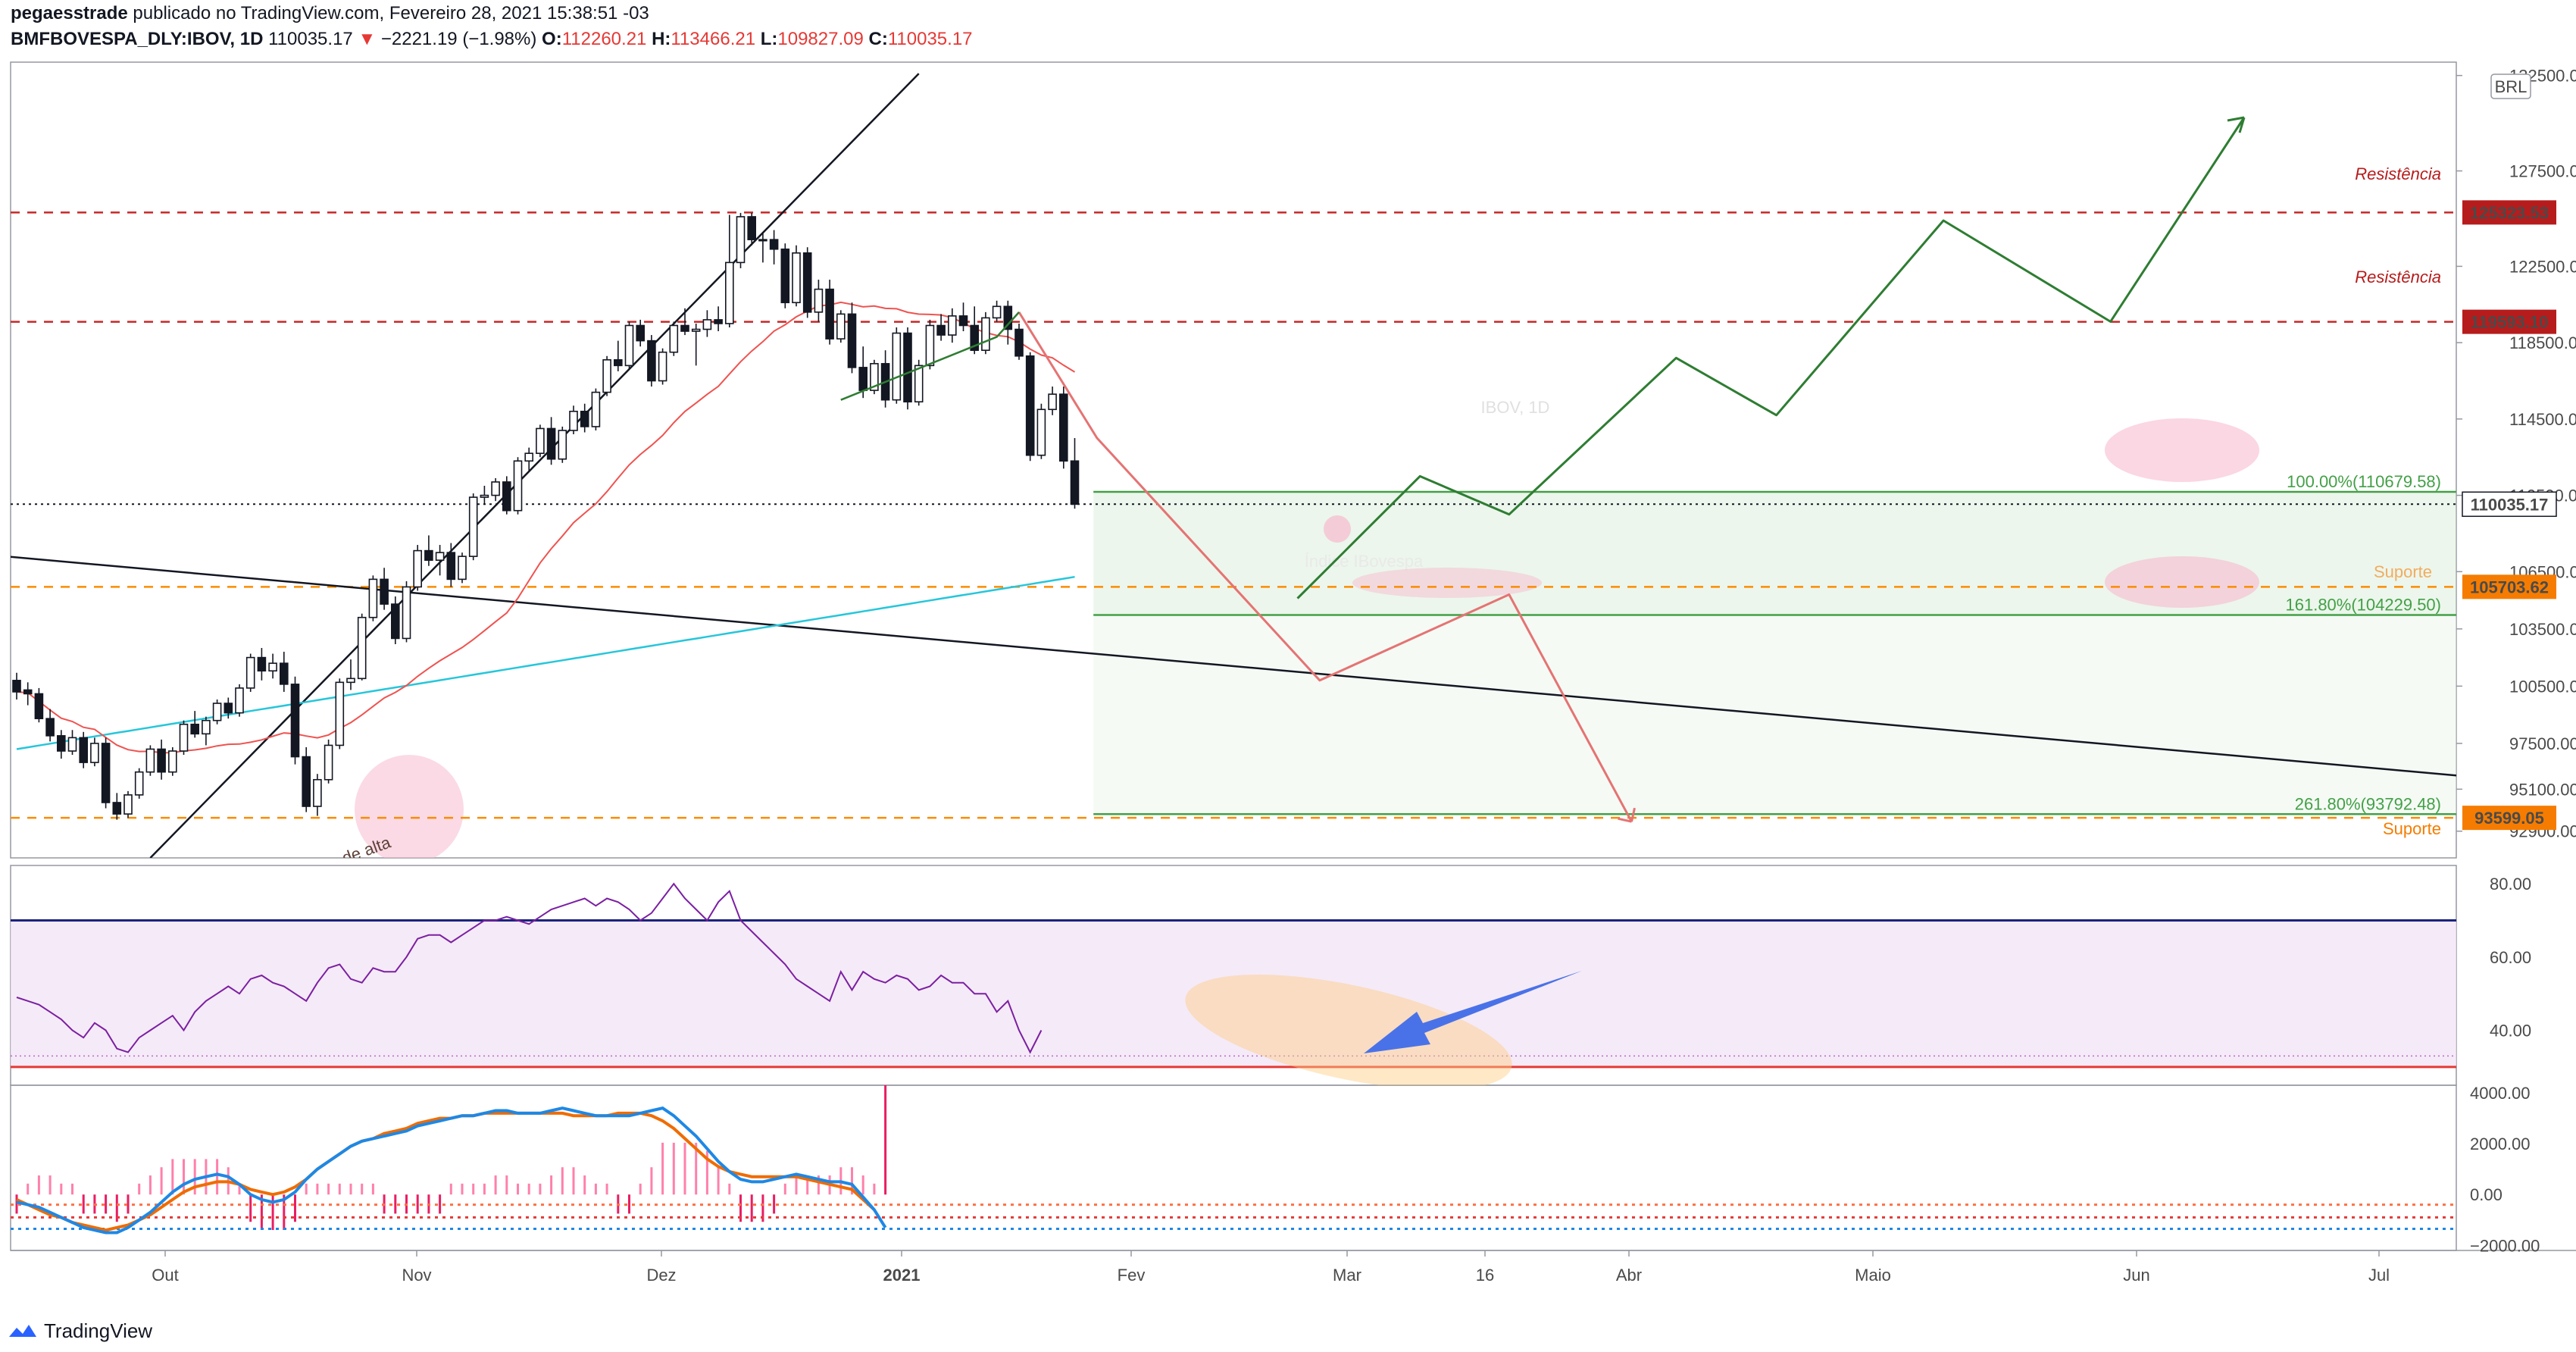 This screenshot has width=2576, height=1352. What do you see at coordinates (1485, 1275) in the screenshot?
I see `time-axis-tick: 16` at bounding box center [1485, 1275].